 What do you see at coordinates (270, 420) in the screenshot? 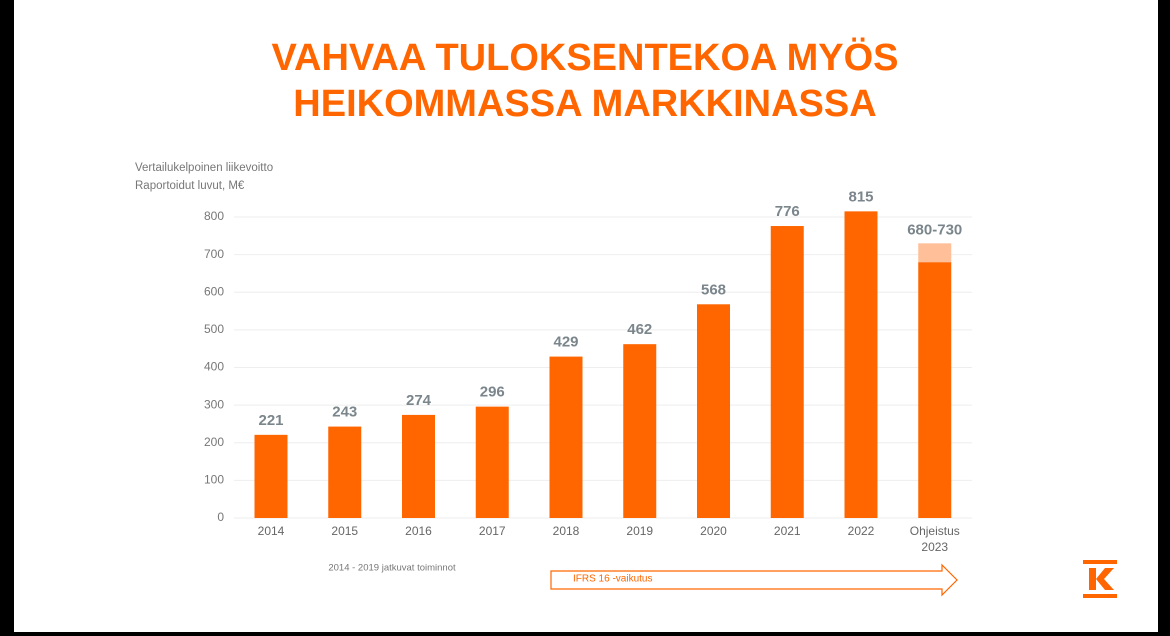
I see `value-label: 221` at bounding box center [270, 420].